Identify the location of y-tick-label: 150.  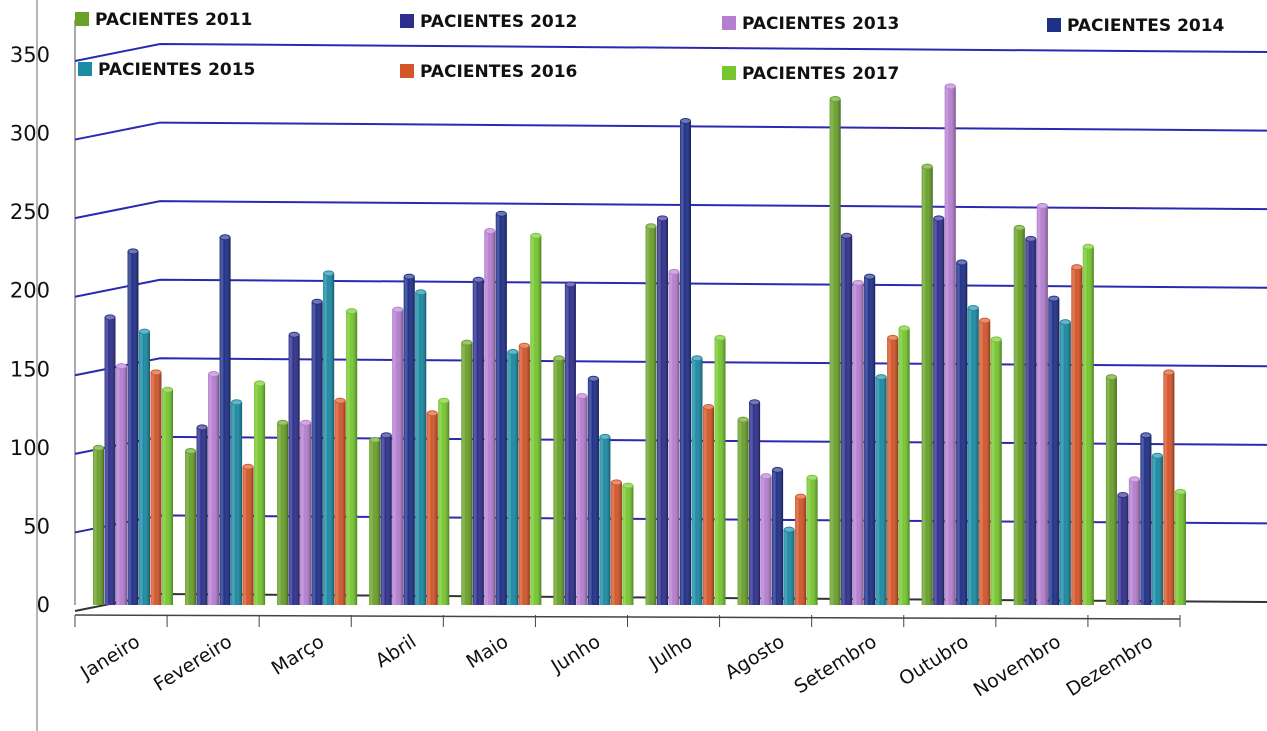
(30, 369).